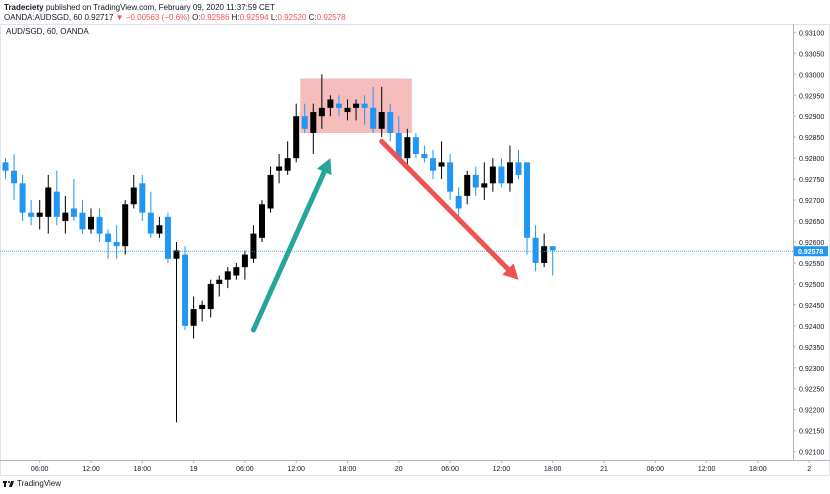  What do you see at coordinates (47, 31) in the screenshot?
I see `chart-title: AUD/SGD, 60, OANDA` at bounding box center [47, 31].